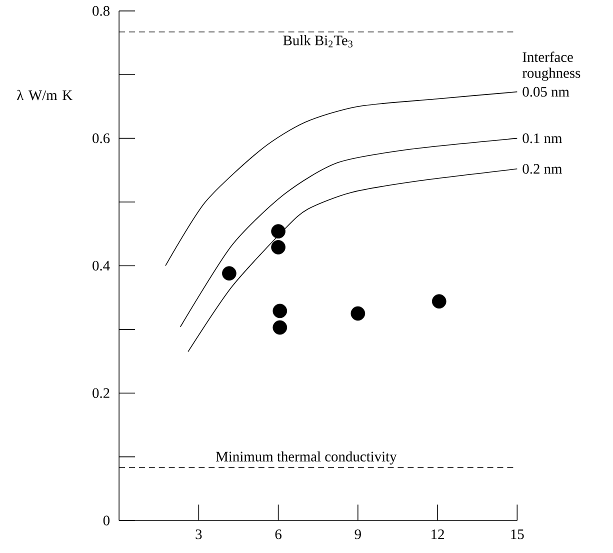  I want to click on x-tick-label: 15, so click(517, 534).